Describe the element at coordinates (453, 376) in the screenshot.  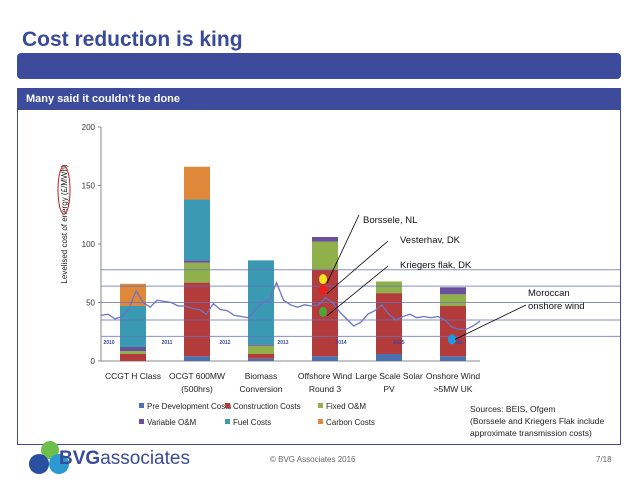
I see `category-label: Onshore Wind` at that location.